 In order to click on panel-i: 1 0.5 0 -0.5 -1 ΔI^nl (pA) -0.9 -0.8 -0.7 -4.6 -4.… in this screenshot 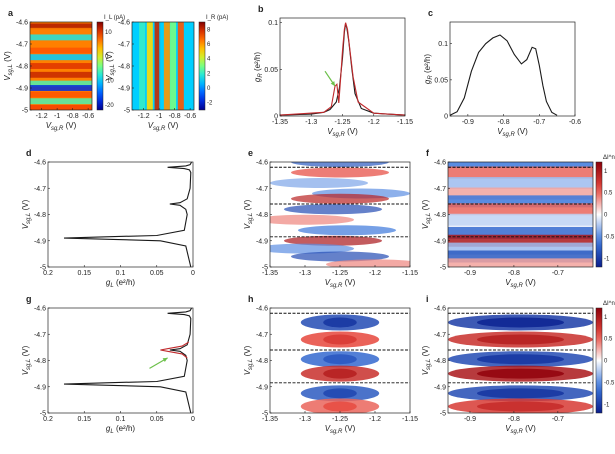, I will do `click(518, 364)`.